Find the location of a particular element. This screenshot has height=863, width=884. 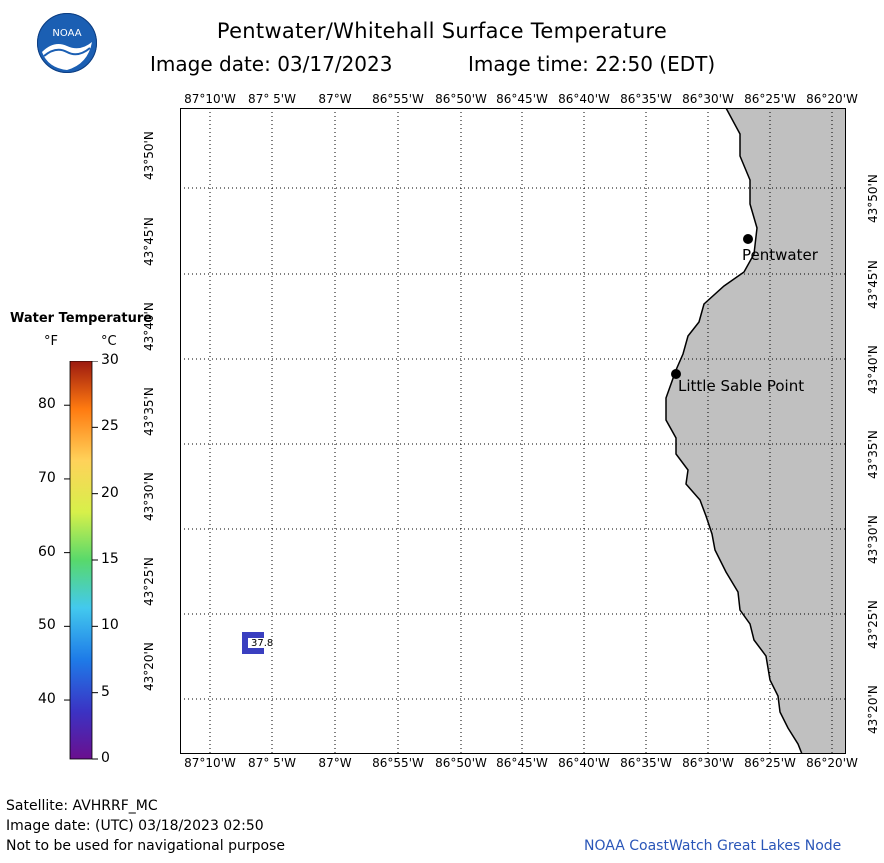

image-date: Image date: 03/17/2023 is located at coordinates (271, 64).